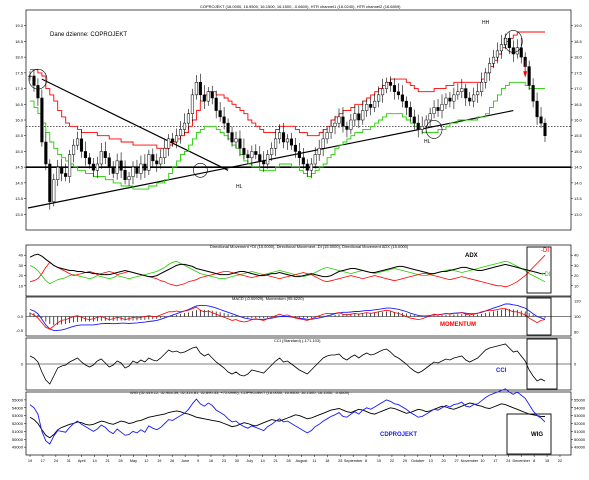  I want to click on cci-panel-label: CCI (Standard) (-171.103), so click(297, 340).